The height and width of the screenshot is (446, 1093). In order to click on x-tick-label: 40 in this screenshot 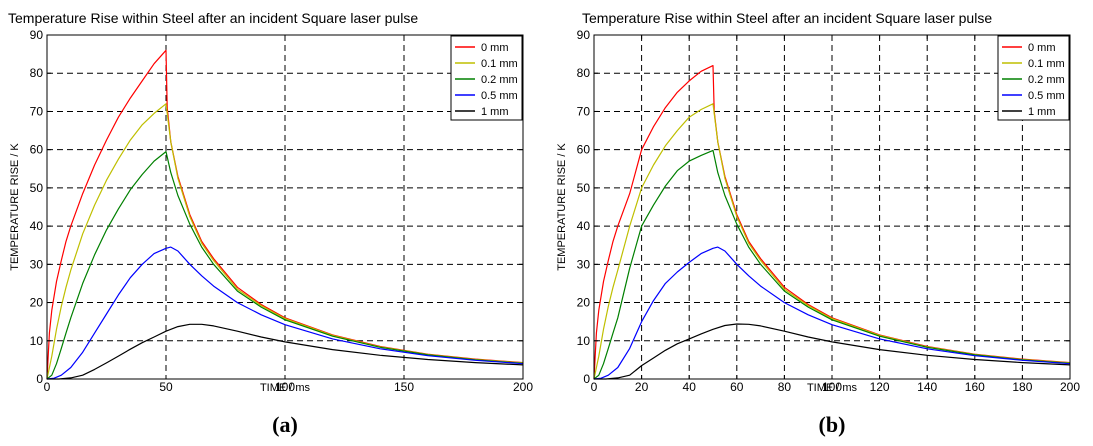, I will do `click(690, 387)`.